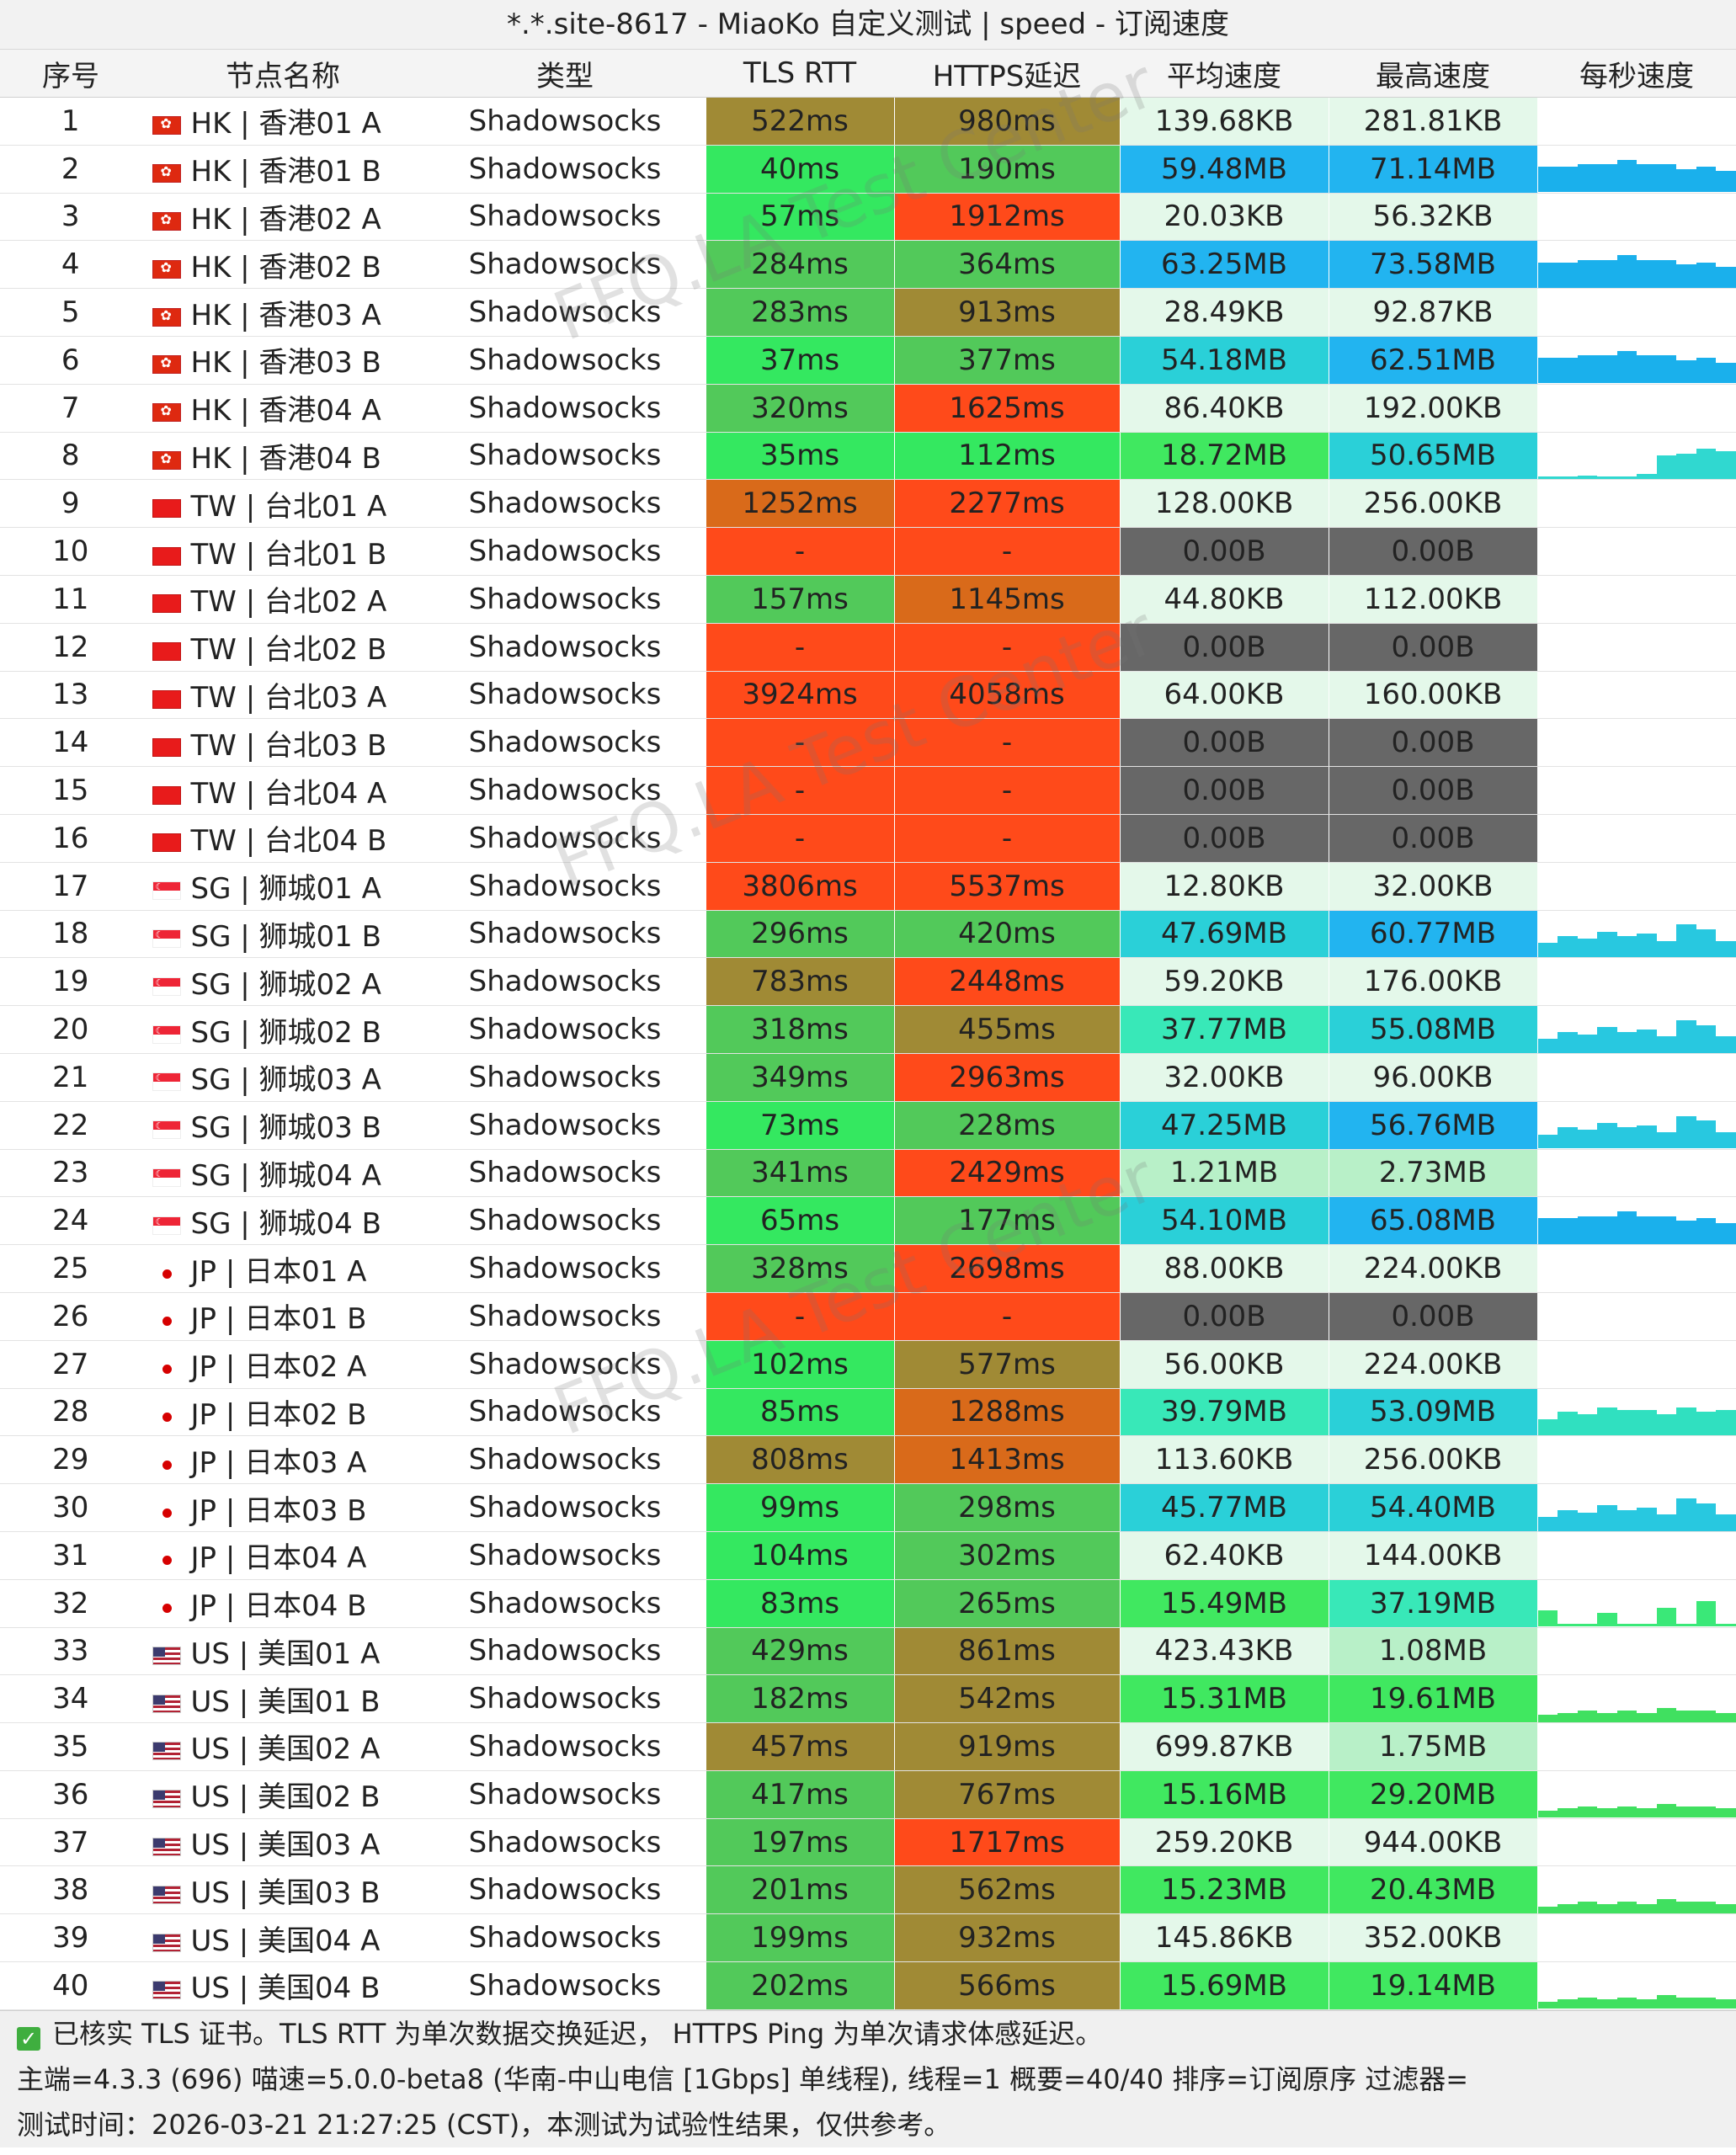 The height and width of the screenshot is (2155, 1736). What do you see at coordinates (1007, 1603) in the screenshot?
I see `https-latency: 265ms` at bounding box center [1007, 1603].